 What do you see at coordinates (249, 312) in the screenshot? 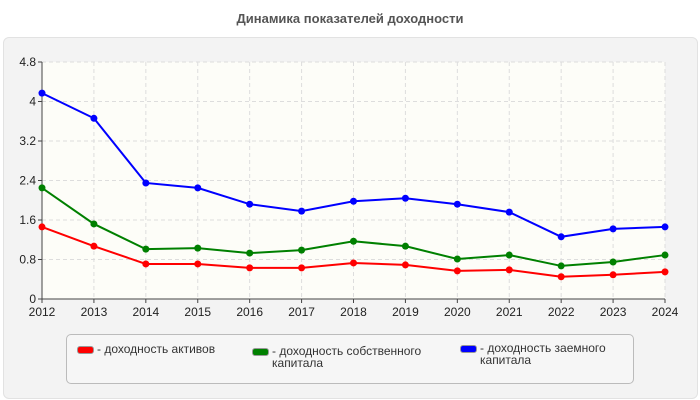
I see `x-tick-label: 2016` at bounding box center [249, 312].